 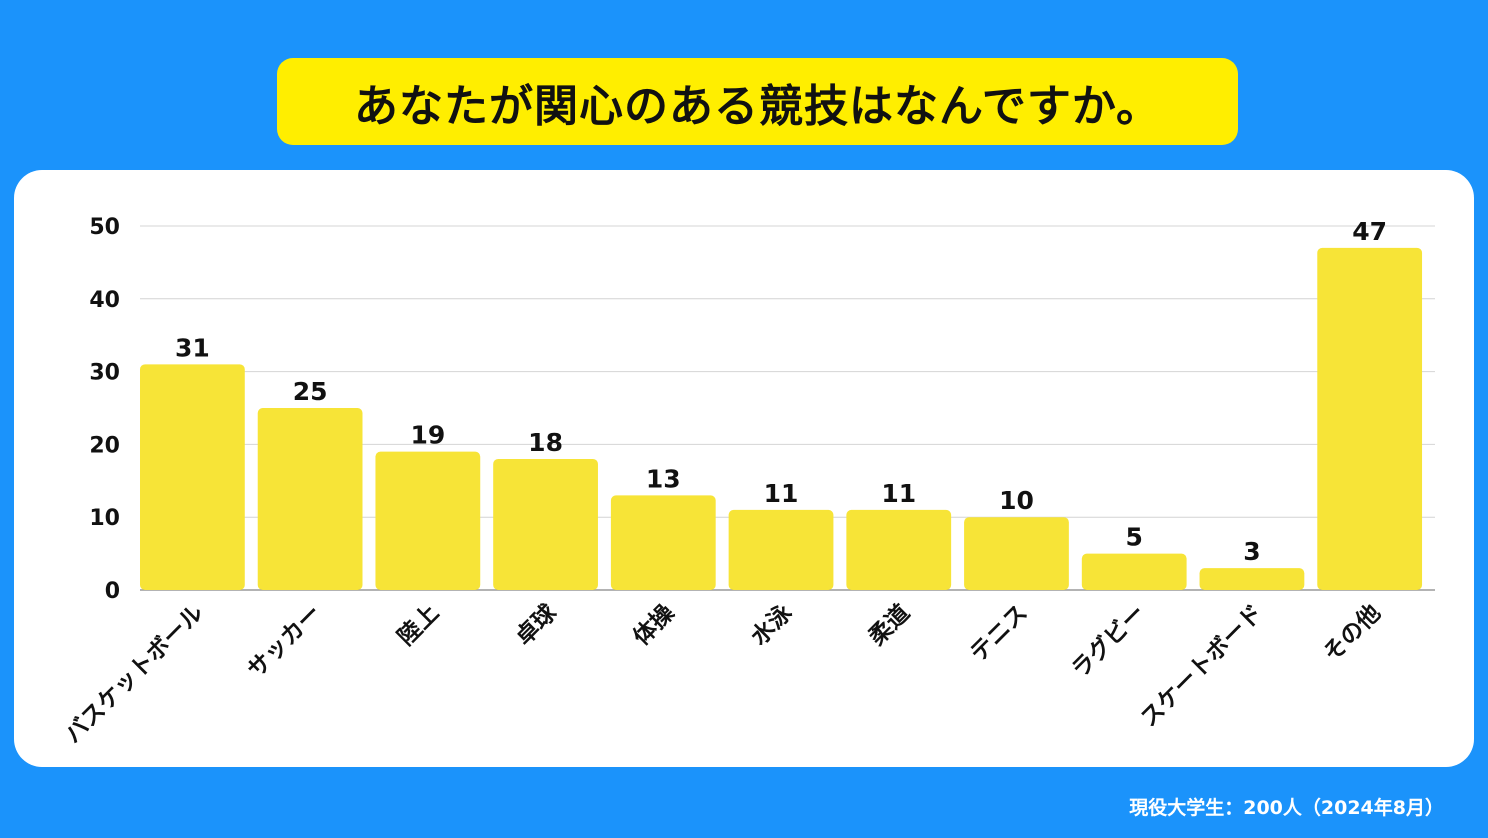 I want to click on y-tick-label: 30, so click(x=104, y=373).